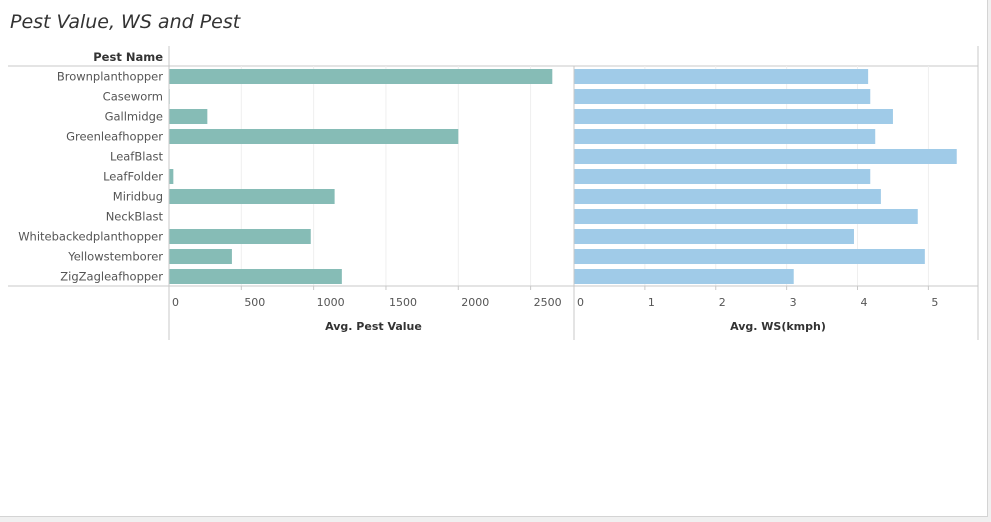  What do you see at coordinates (765, 156) in the screenshot?
I see `bar-ws-leafblast` at bounding box center [765, 156].